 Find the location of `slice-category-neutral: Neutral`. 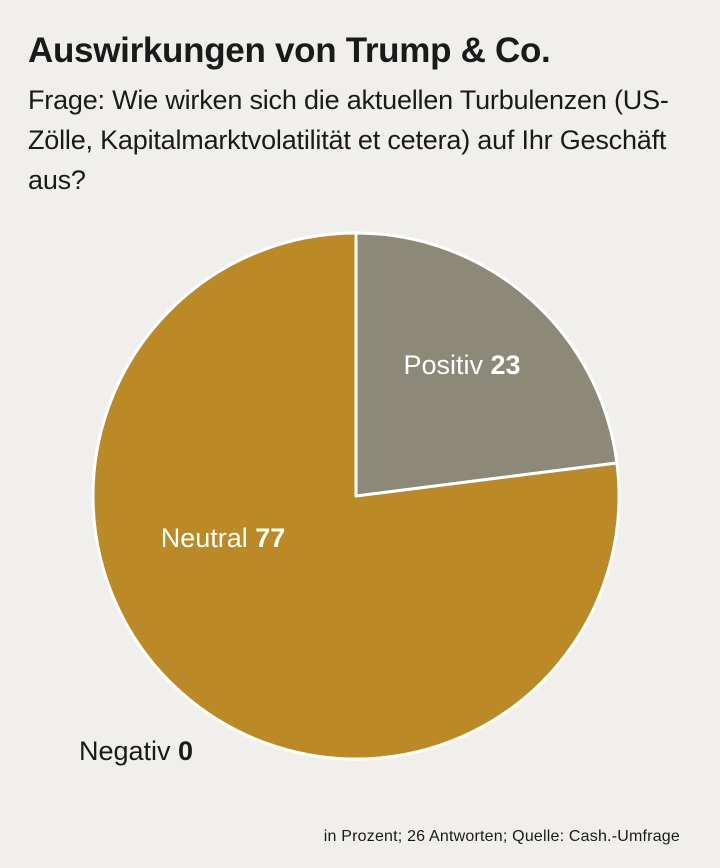

slice-category-neutral: Neutral is located at coordinates (208, 538).